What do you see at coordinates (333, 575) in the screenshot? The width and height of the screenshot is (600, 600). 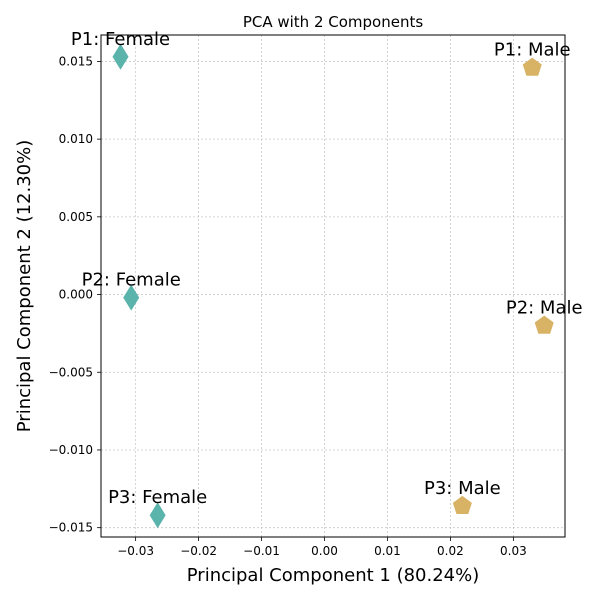 I see `x-axis-label: Principal Component 1 (80.24%)` at bounding box center [333, 575].